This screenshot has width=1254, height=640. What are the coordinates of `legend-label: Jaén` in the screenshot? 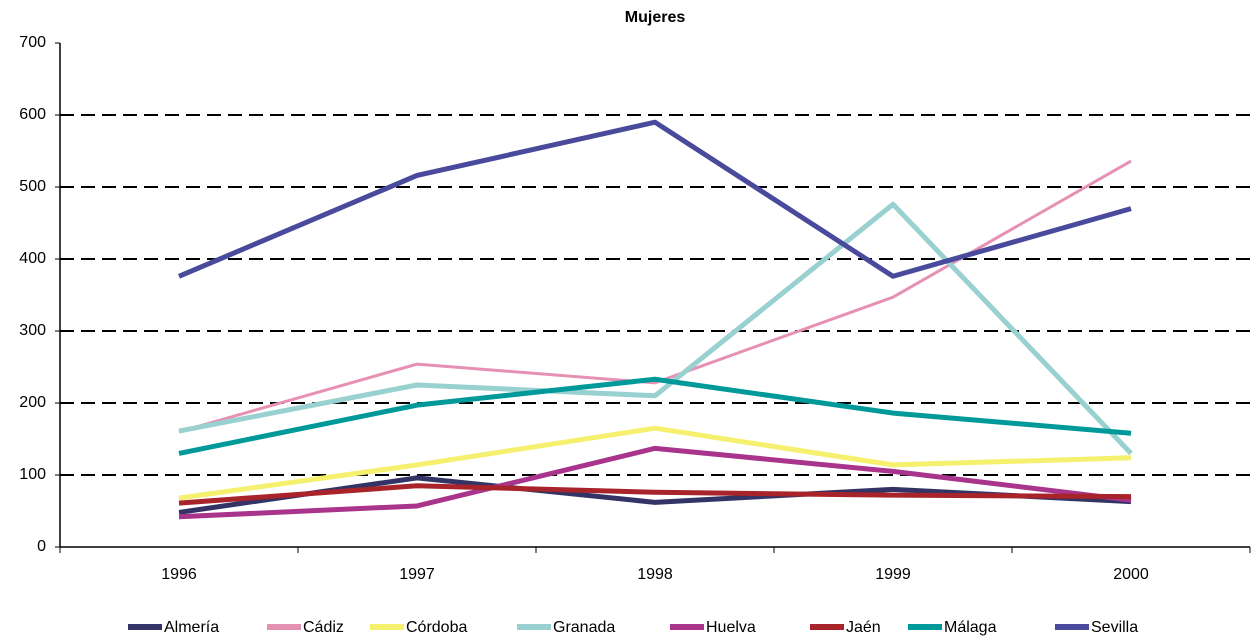 It's located at (863, 627).